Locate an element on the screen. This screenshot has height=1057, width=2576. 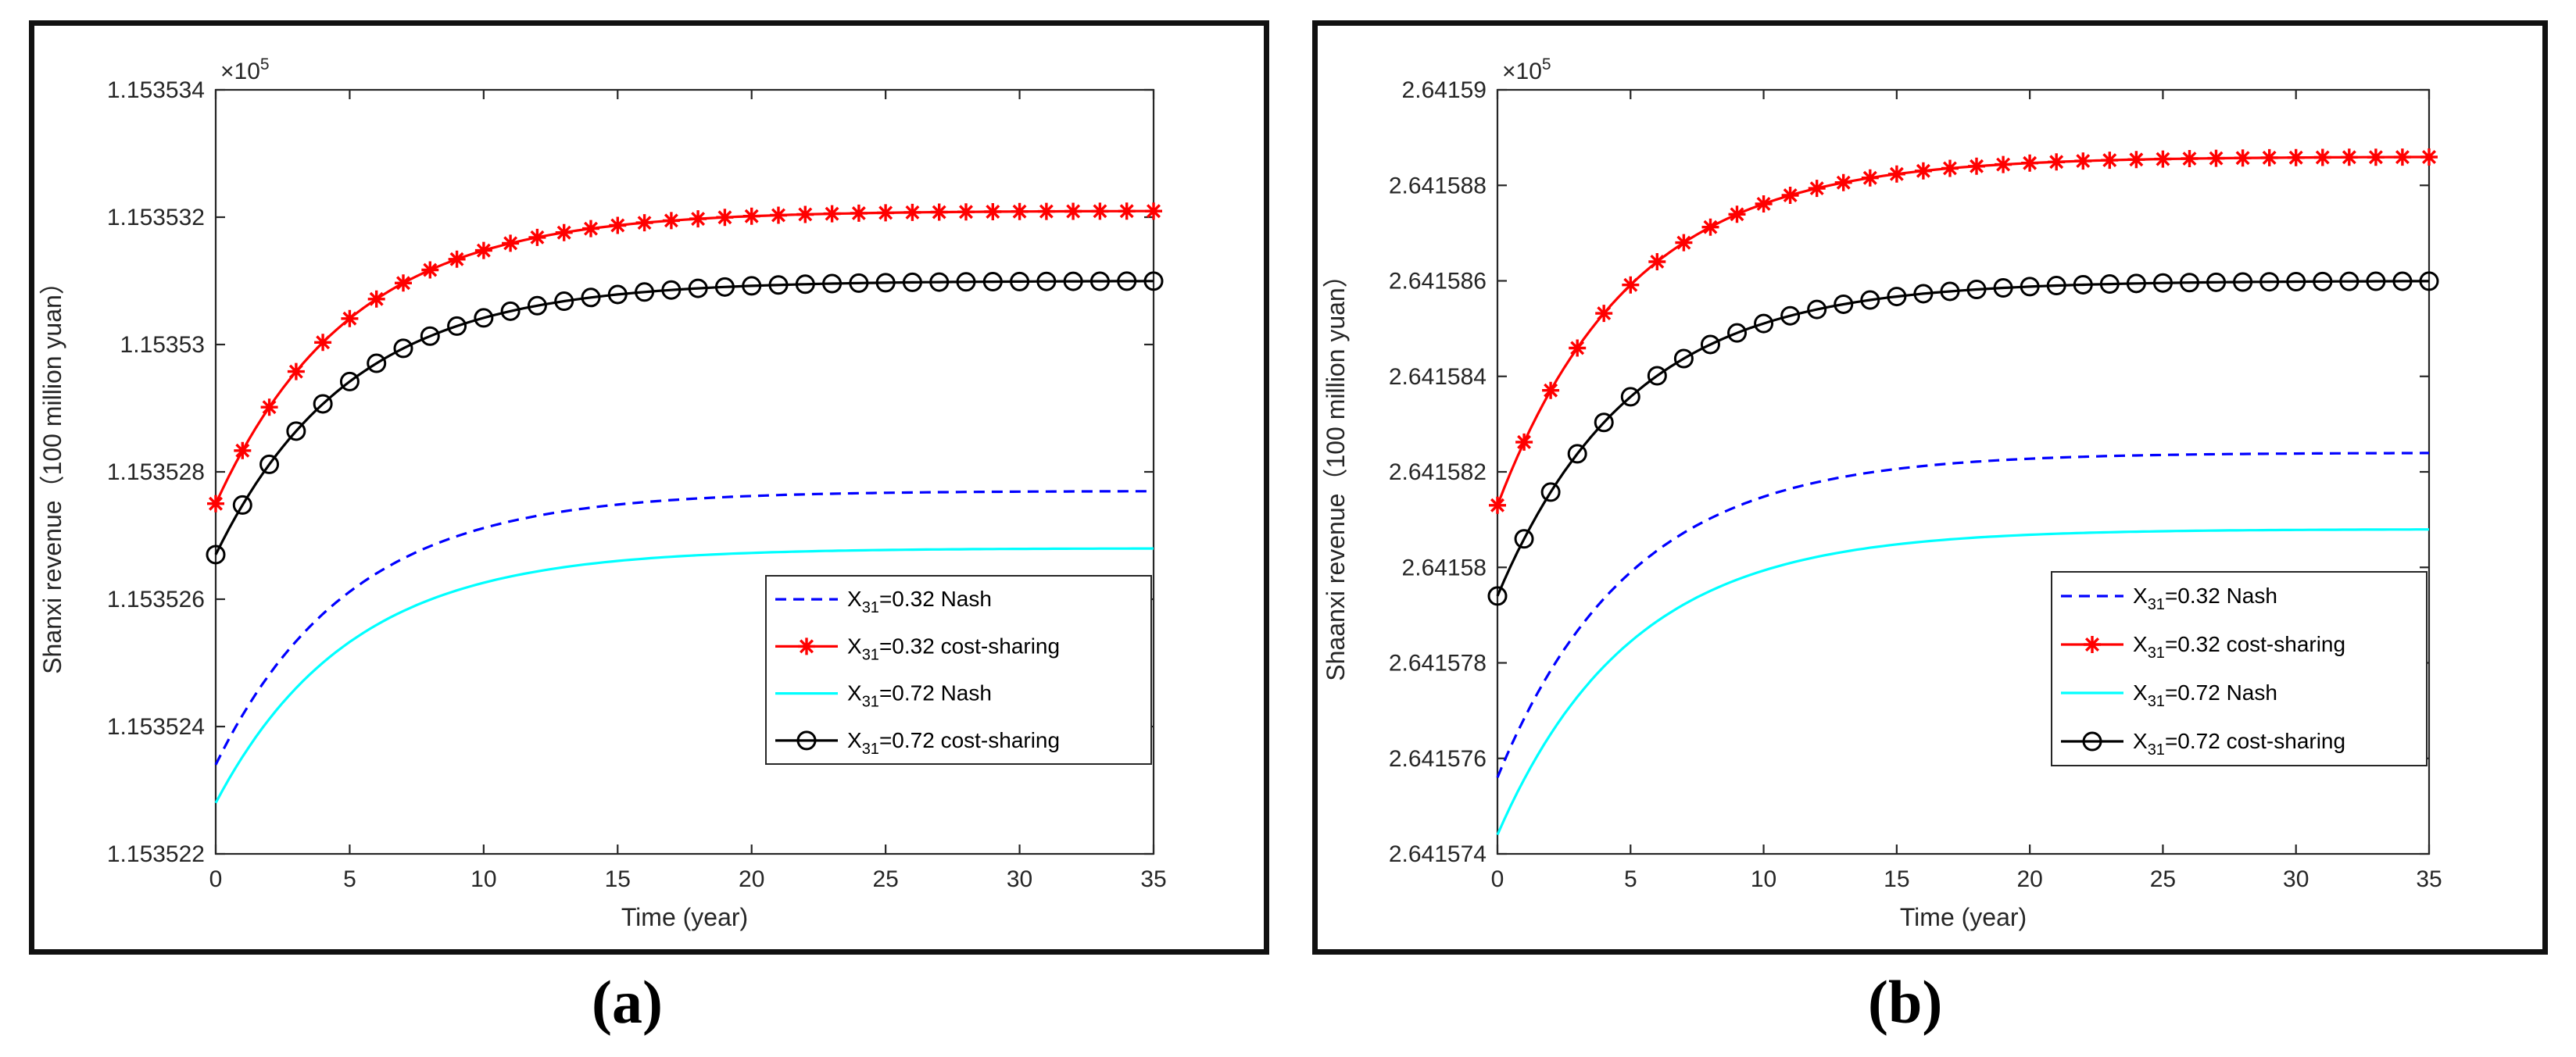
series-x31-0-32-cost-sharing is located at coordinates (1963, 331).